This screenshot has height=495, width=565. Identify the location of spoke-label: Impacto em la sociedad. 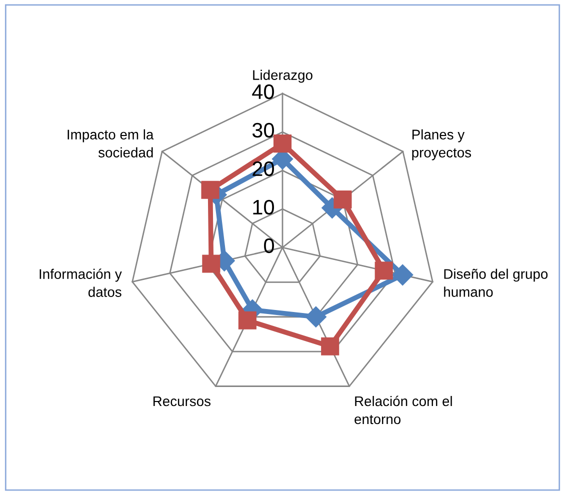
(111, 143).